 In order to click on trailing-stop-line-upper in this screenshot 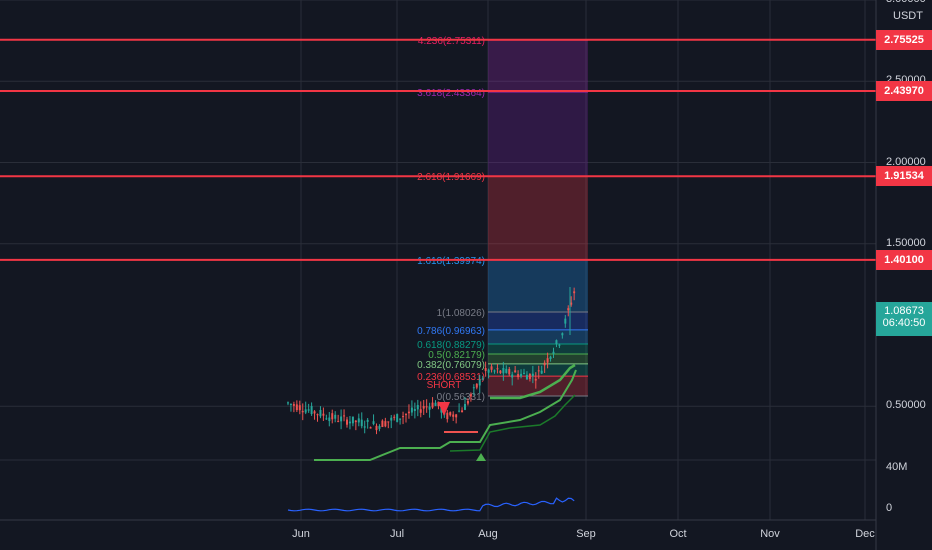, I will do `click(533, 381)`.